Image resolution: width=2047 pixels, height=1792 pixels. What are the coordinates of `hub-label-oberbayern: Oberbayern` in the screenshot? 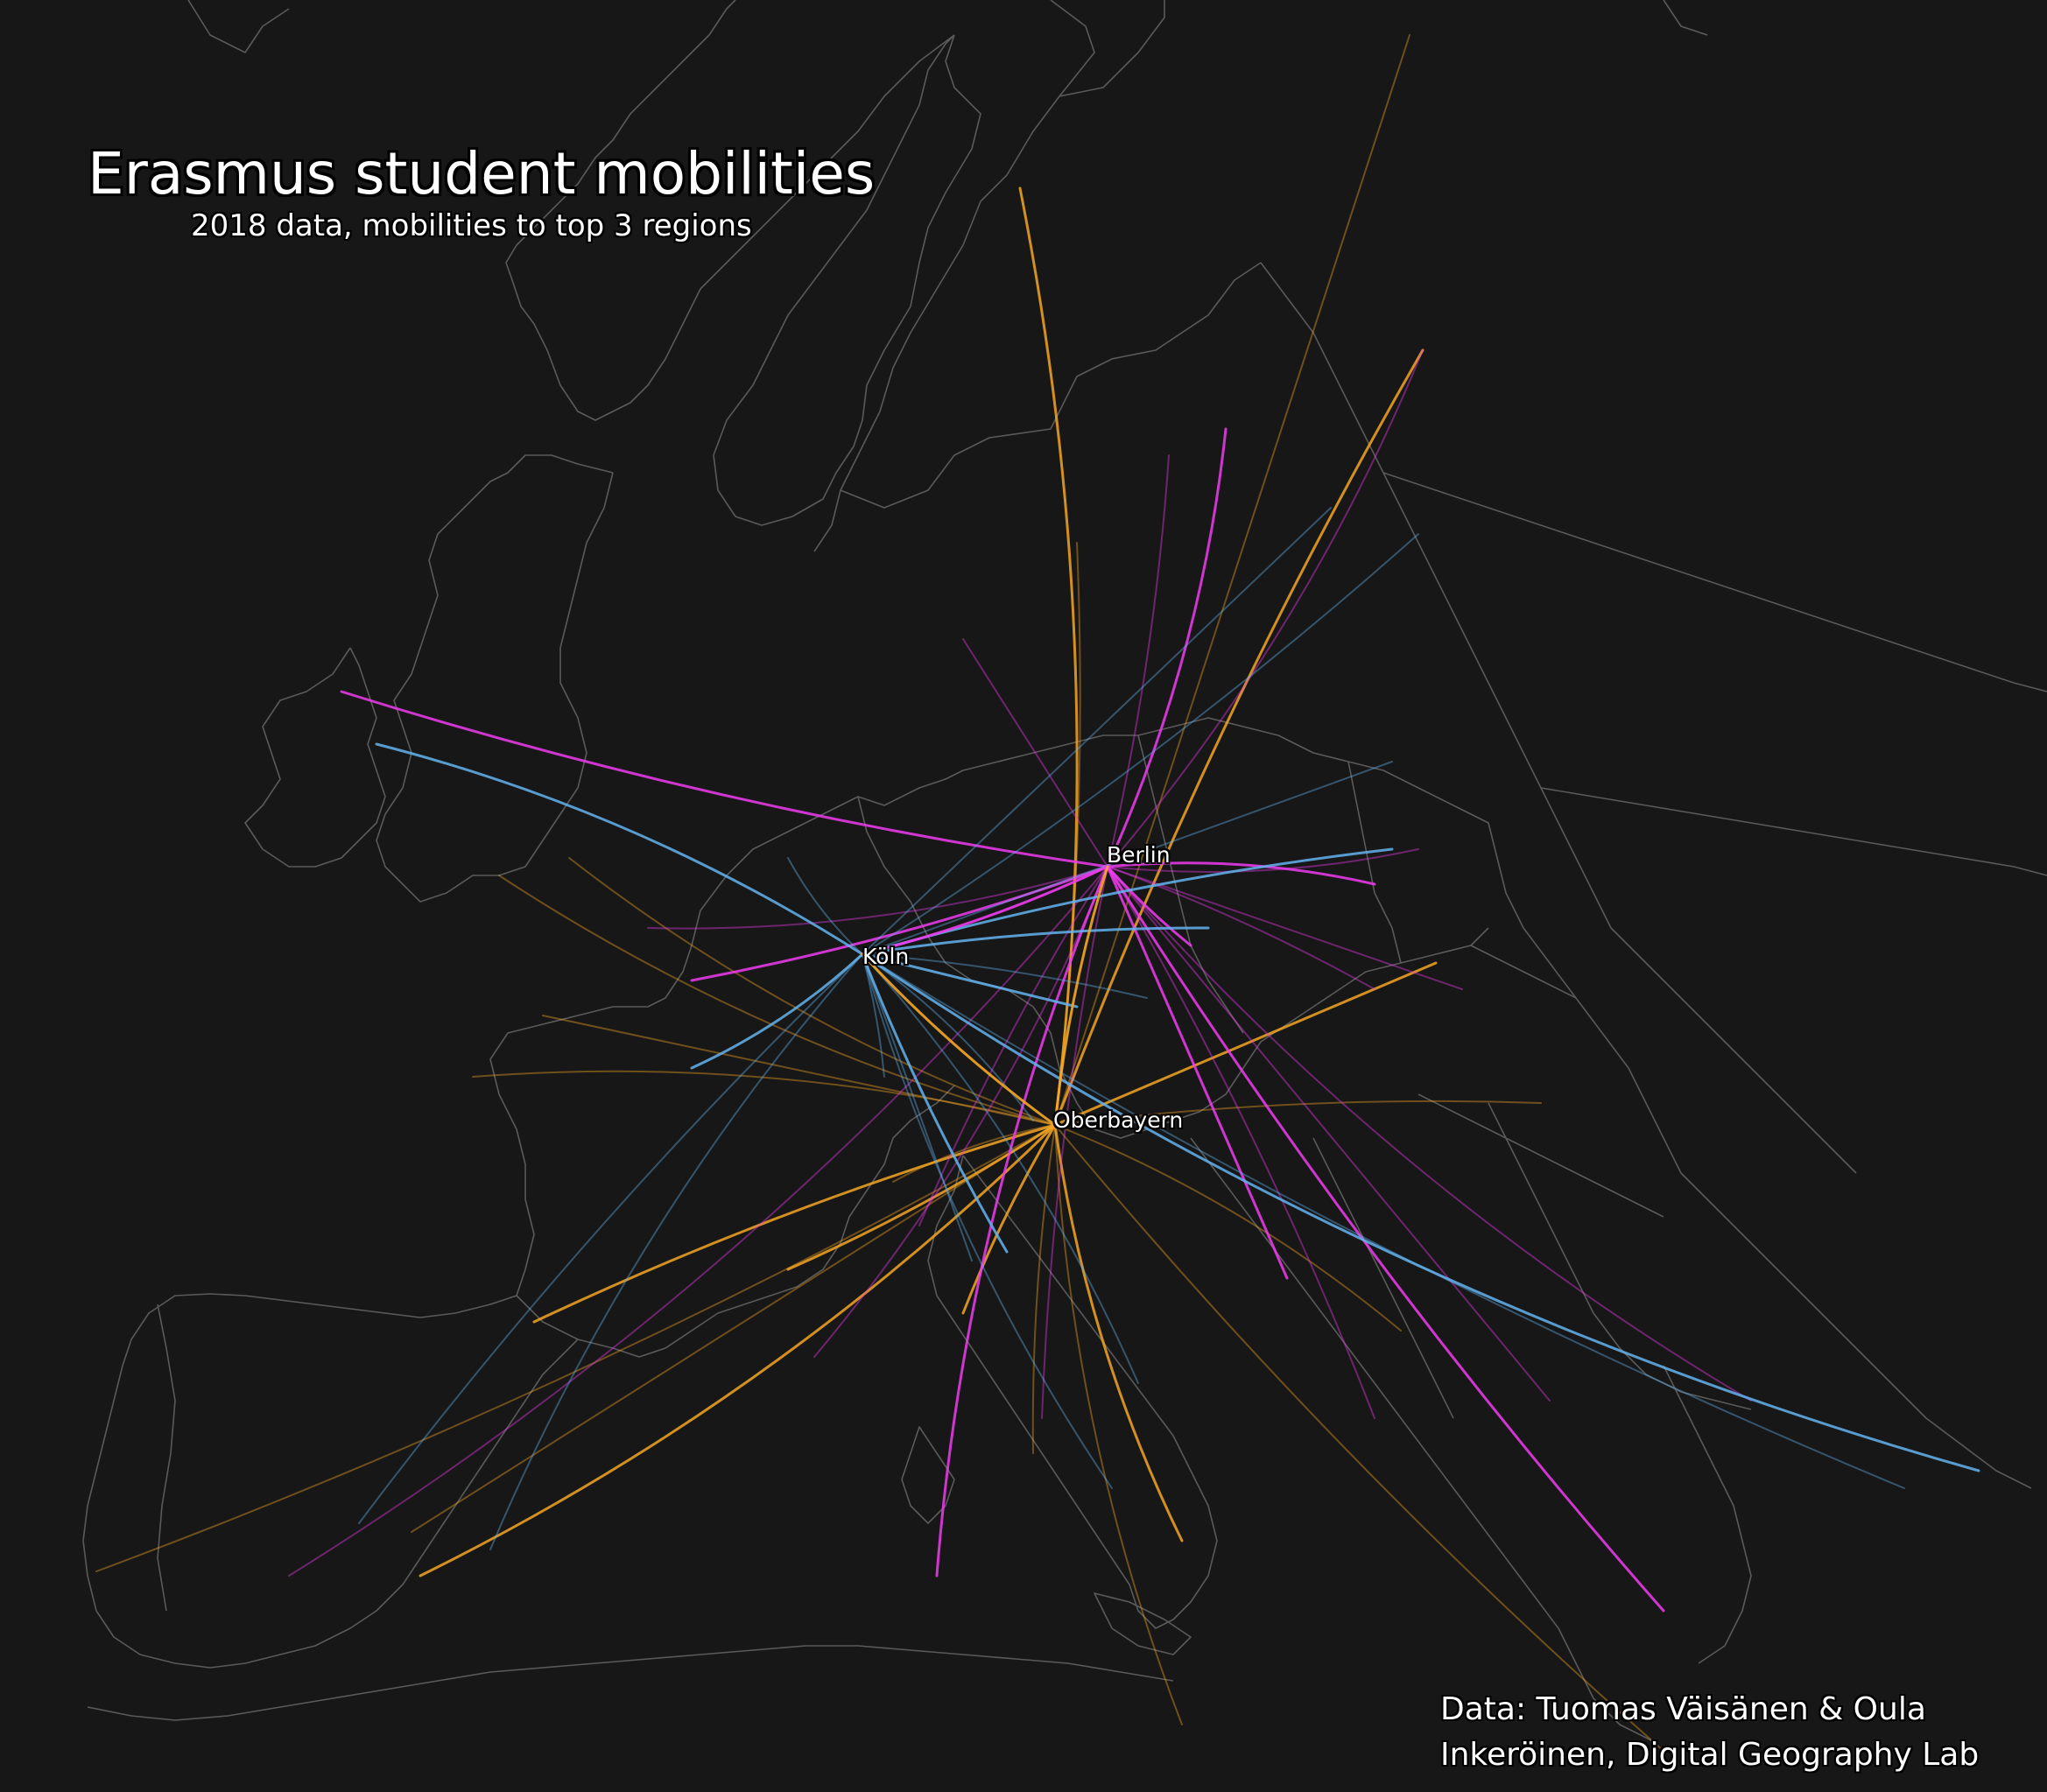 It's located at (1118, 1120).